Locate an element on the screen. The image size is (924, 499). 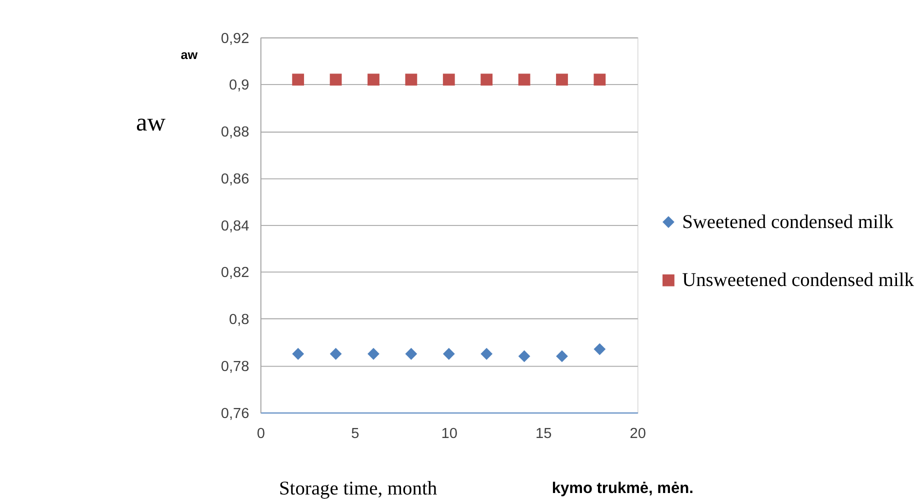
y-tick-label: 0,88 is located at coordinates (235, 132).